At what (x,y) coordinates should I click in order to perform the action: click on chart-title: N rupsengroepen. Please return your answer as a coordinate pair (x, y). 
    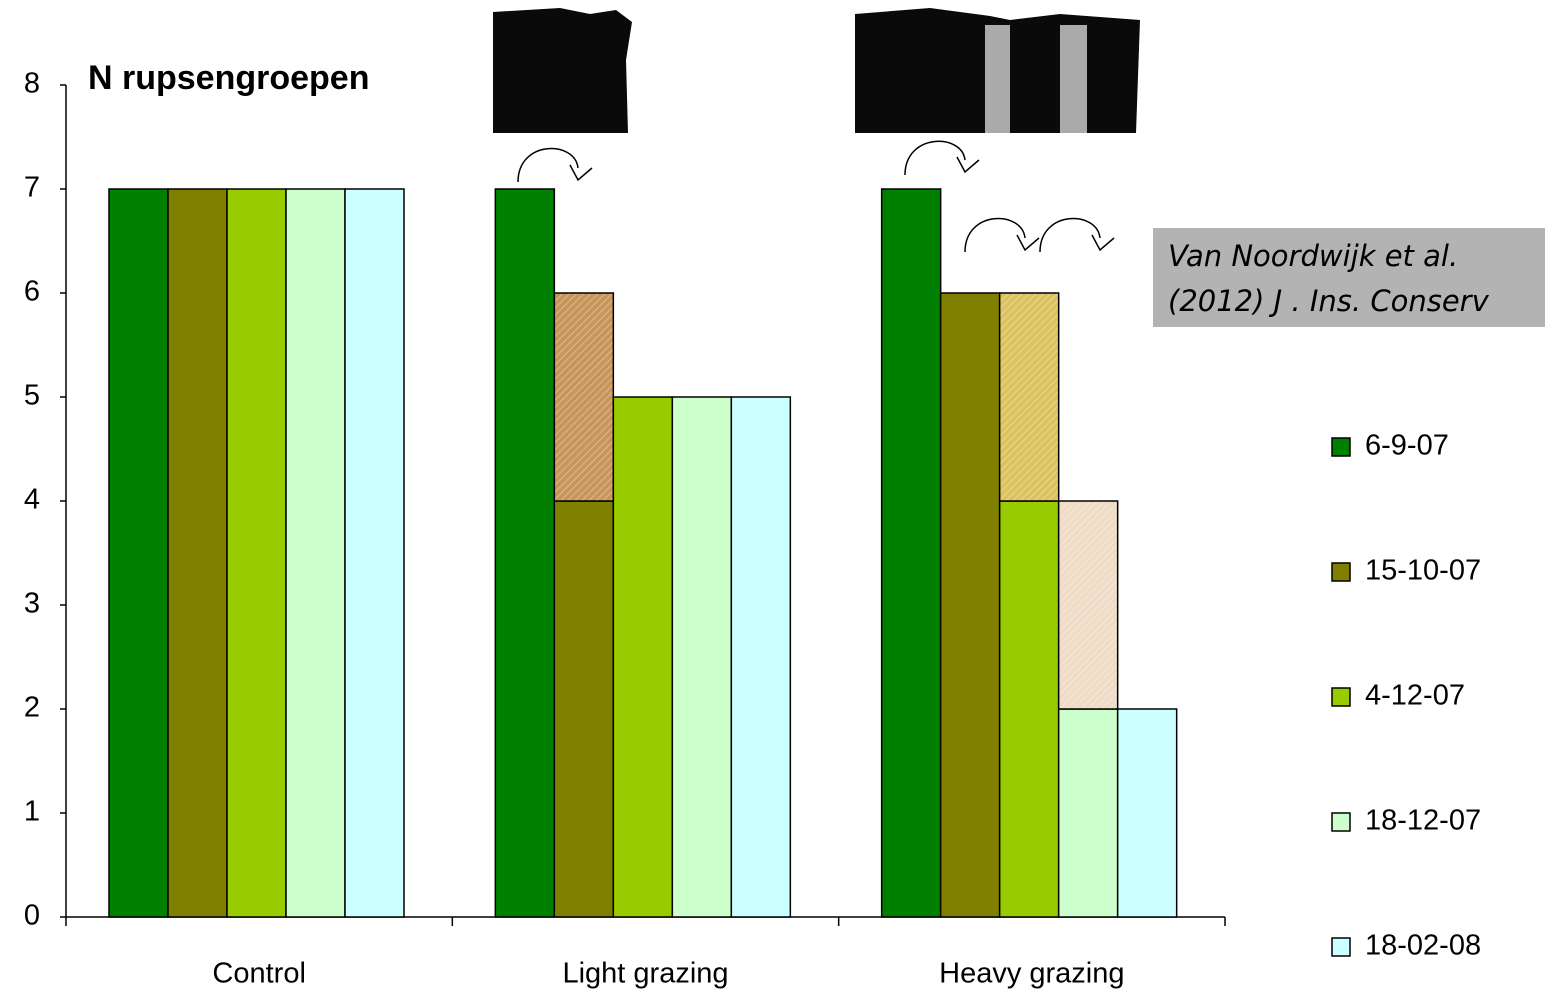
    Looking at the image, I should click on (228, 78).